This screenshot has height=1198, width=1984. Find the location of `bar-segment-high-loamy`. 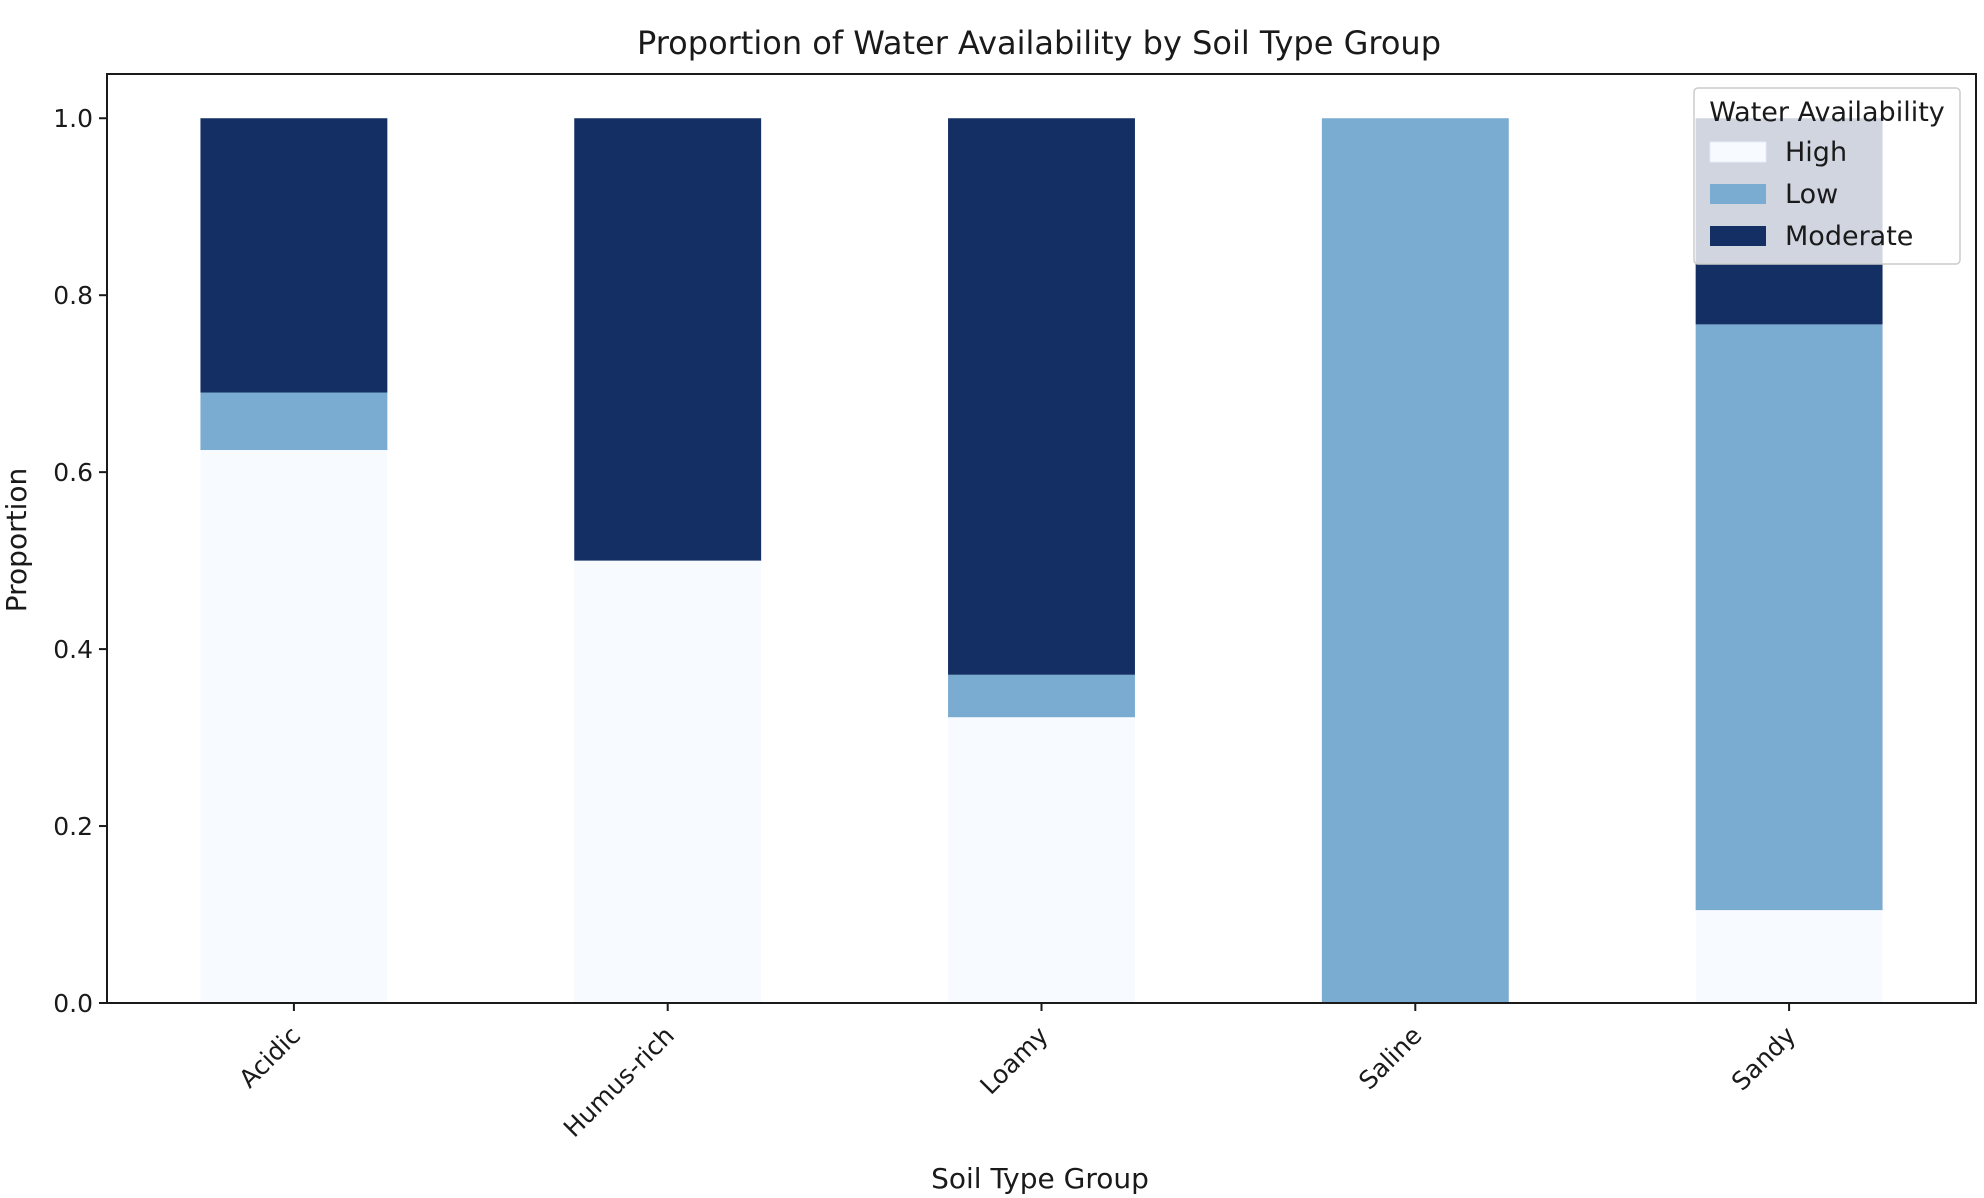

bar-segment-high-loamy is located at coordinates (1041, 860).